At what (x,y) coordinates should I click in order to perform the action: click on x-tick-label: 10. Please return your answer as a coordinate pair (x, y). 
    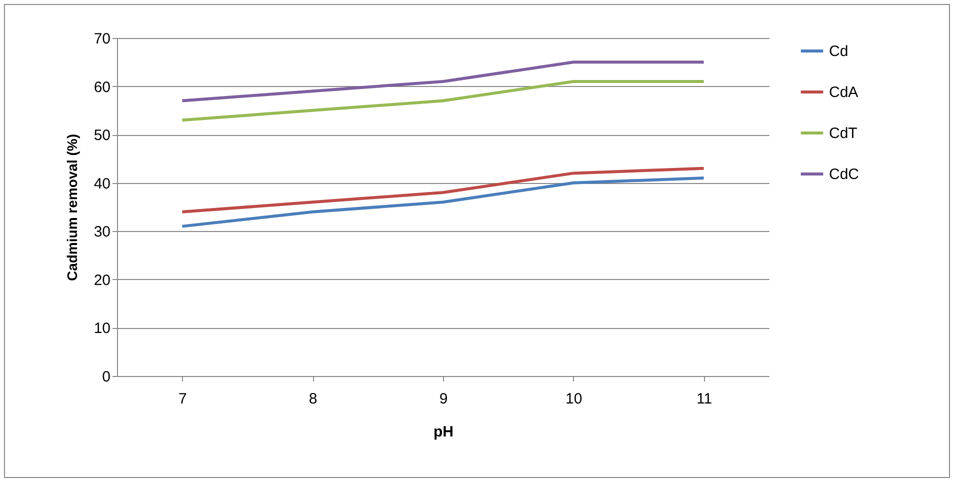
    Looking at the image, I should click on (574, 399).